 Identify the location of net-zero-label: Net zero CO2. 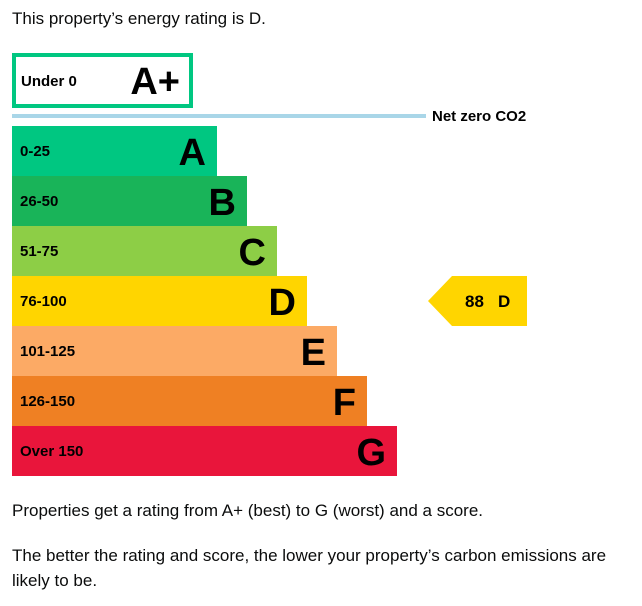
(479, 116).